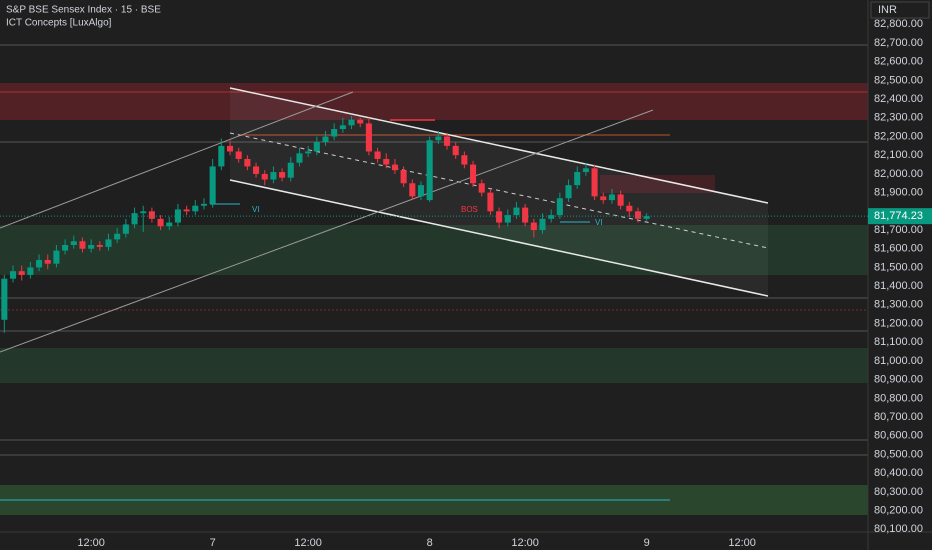 The width and height of the screenshot is (932, 550). I want to click on x-tick-label: 9, so click(647, 543).